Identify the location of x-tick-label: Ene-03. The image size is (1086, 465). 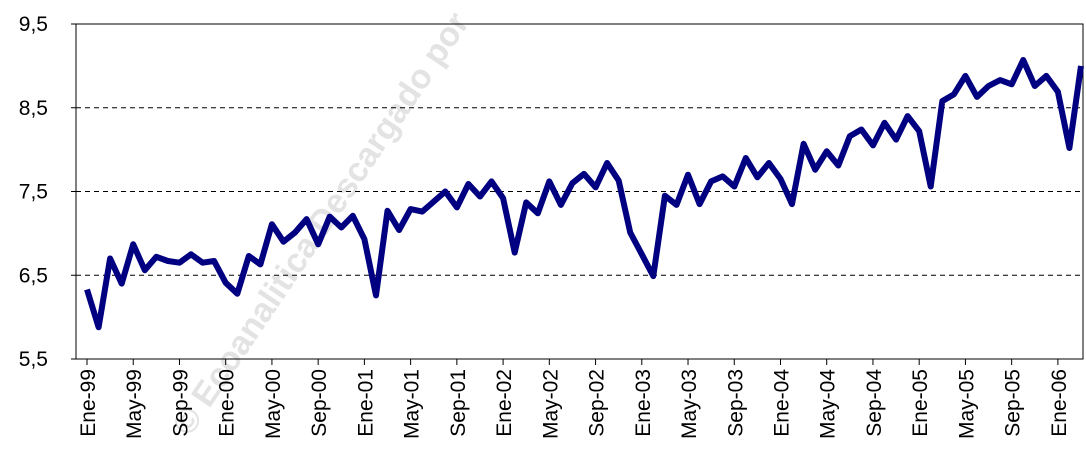
(643, 403).